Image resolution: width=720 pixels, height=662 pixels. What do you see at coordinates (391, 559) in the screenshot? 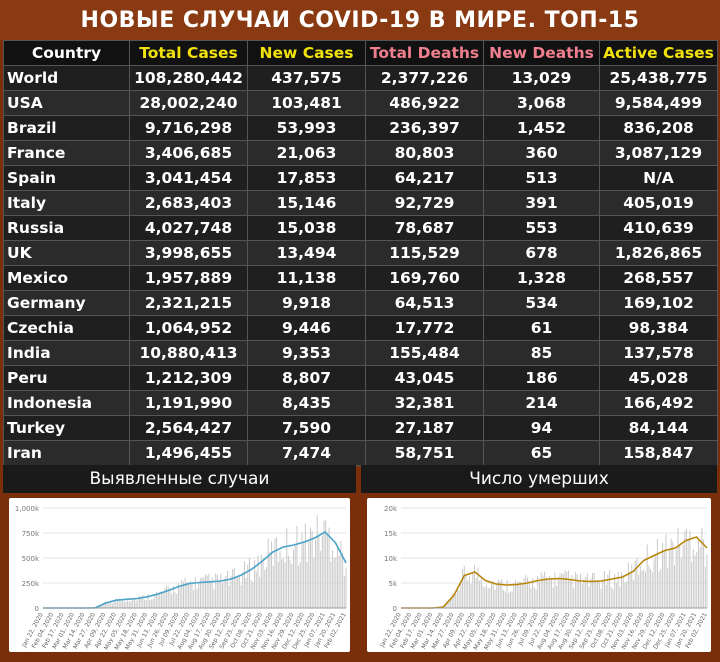
I see `y-tick-label: 10k` at bounding box center [391, 559].